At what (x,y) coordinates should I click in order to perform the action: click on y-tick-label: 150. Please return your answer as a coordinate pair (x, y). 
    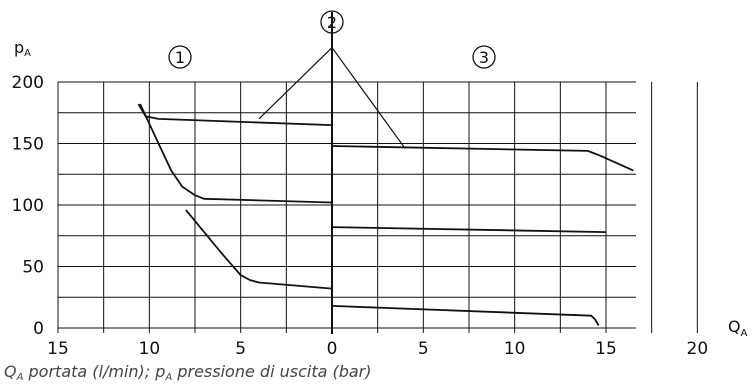
    Looking at the image, I should click on (28, 145).